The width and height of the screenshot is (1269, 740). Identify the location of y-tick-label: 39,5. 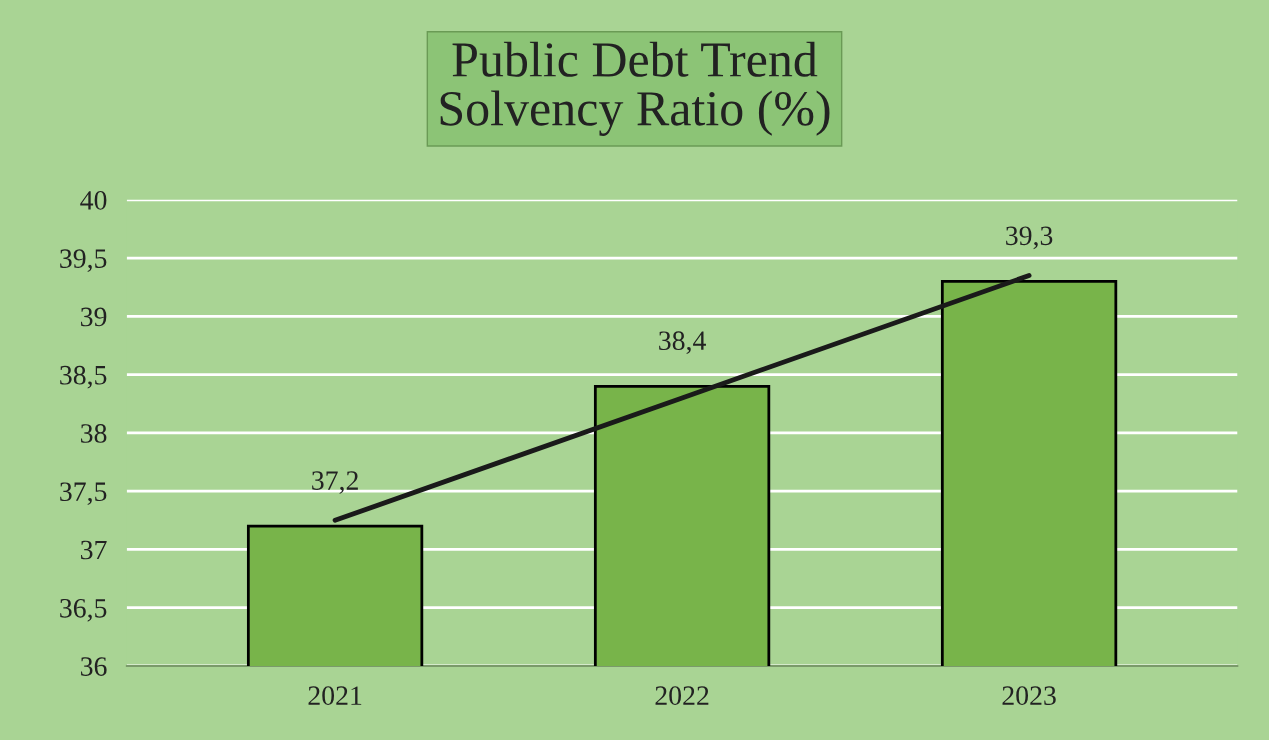
(83, 260).